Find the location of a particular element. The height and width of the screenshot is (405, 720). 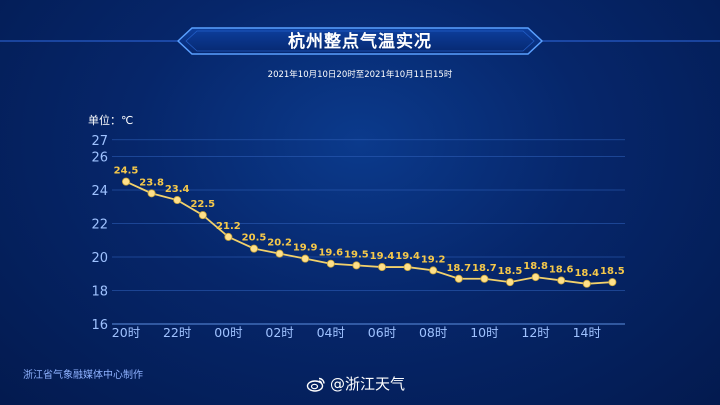

data-label: 19.9 is located at coordinates (305, 248).